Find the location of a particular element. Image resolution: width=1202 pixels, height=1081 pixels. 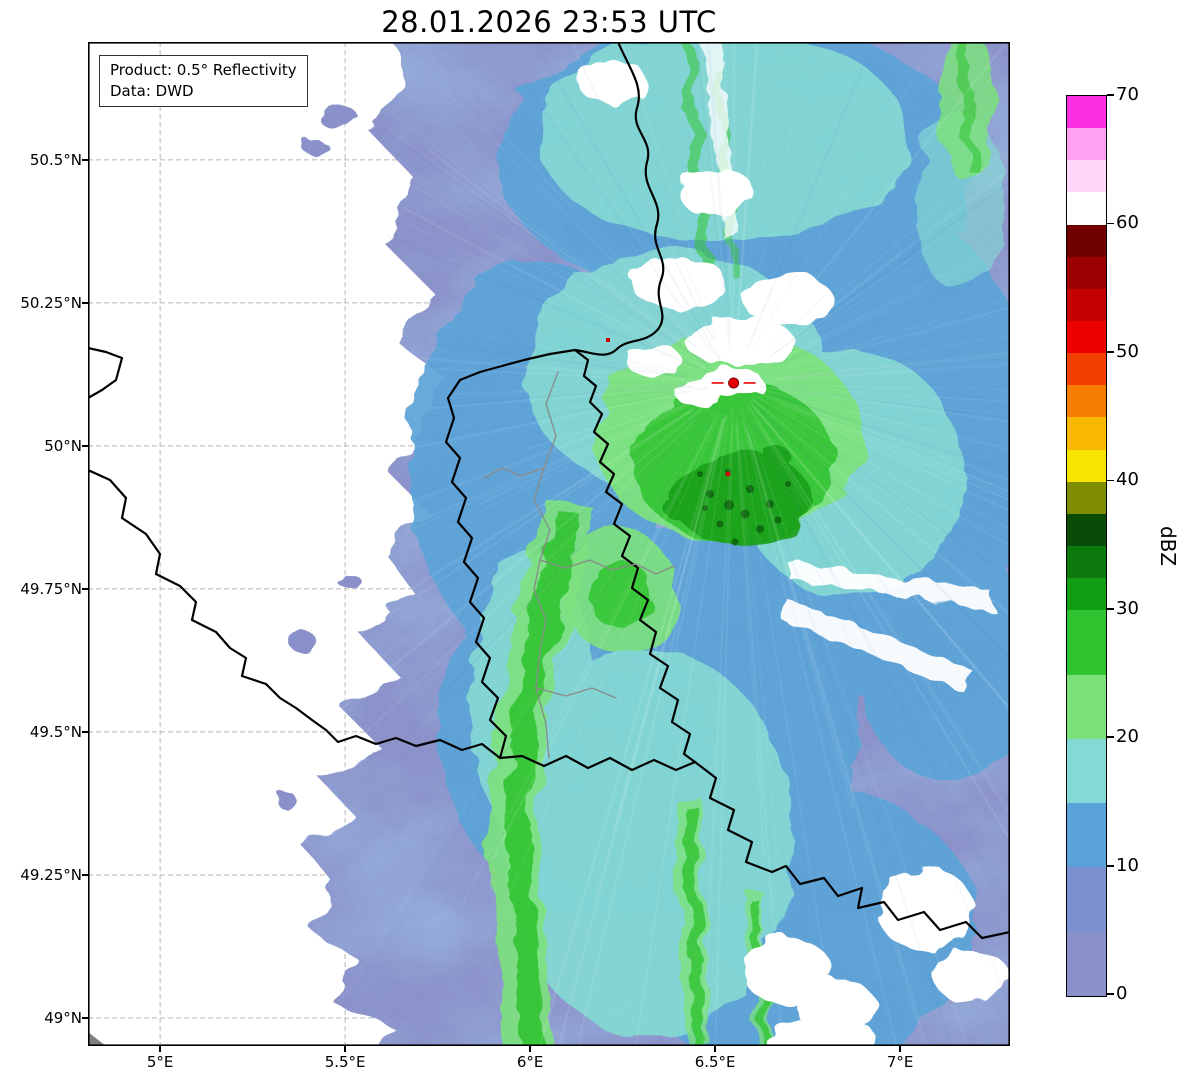

product-info-box: Product: 0.5° Reflectivity Data: DWD is located at coordinates (203, 81).